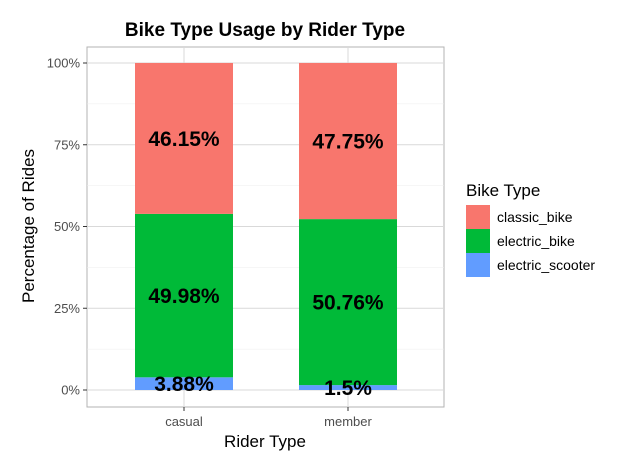  I want to click on bar-classic_bike-casual, so click(184, 138).